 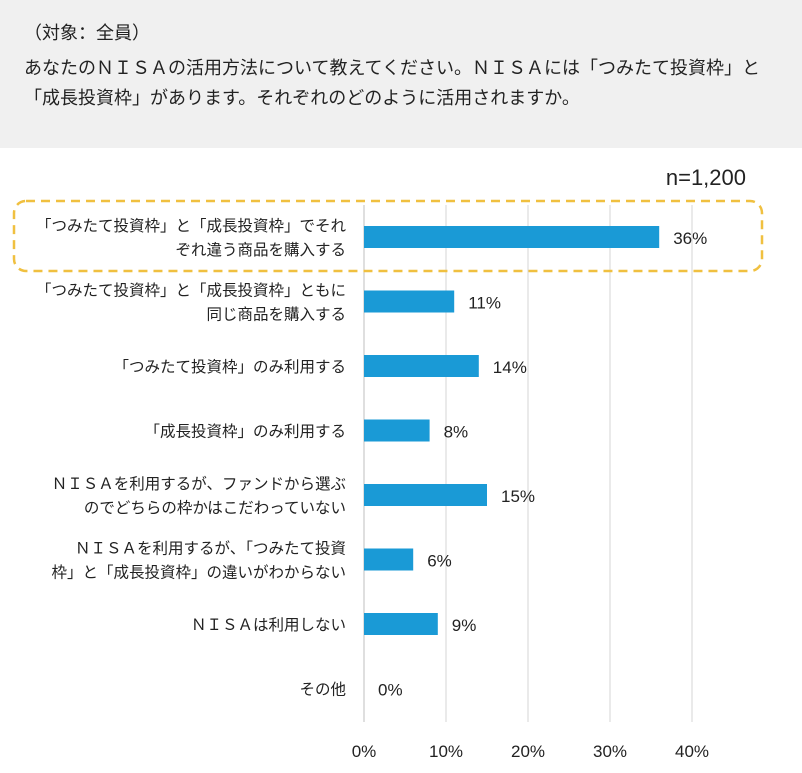 What do you see at coordinates (191, 291) in the screenshot?
I see `category-label: 「つみたて投資枠」と「成長投資枠」ともに` at bounding box center [191, 291].